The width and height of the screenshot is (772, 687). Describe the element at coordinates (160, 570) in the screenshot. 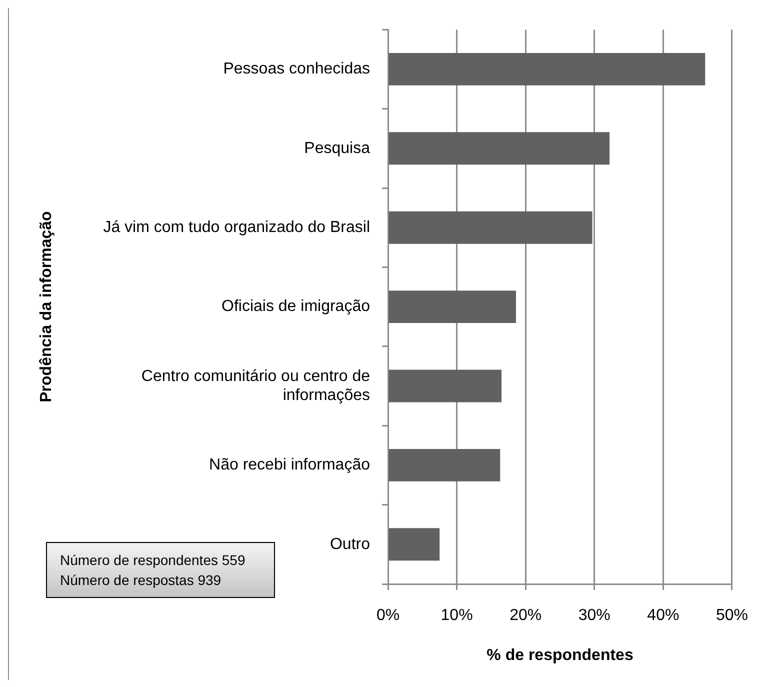

I see `text-box: Número de respondentes 559 Número de respostas 939` at that location.